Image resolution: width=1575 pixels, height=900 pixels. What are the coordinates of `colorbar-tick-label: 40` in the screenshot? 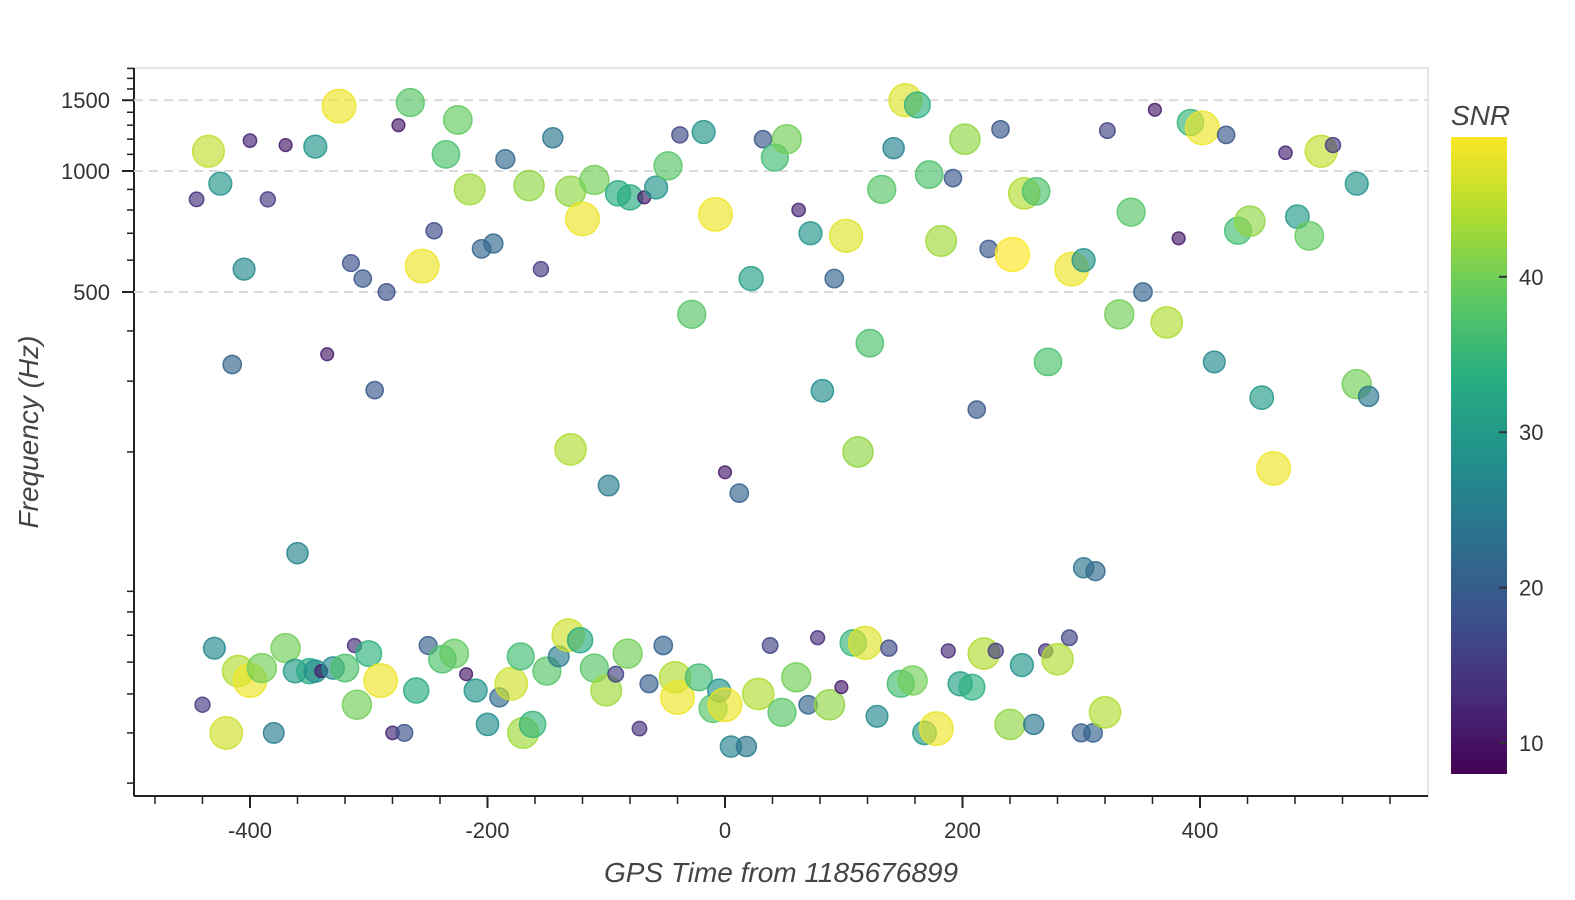 It's located at (1531, 277).